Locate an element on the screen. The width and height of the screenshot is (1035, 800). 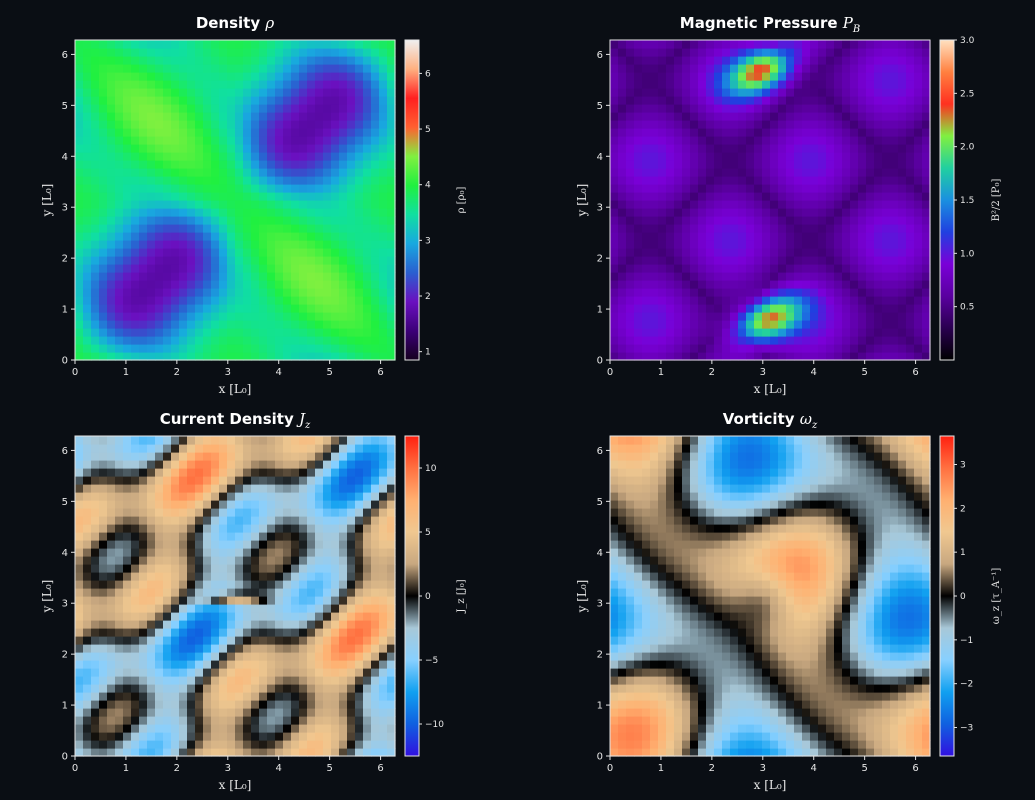
vorticity-cell is located at coordinates (614, 512).